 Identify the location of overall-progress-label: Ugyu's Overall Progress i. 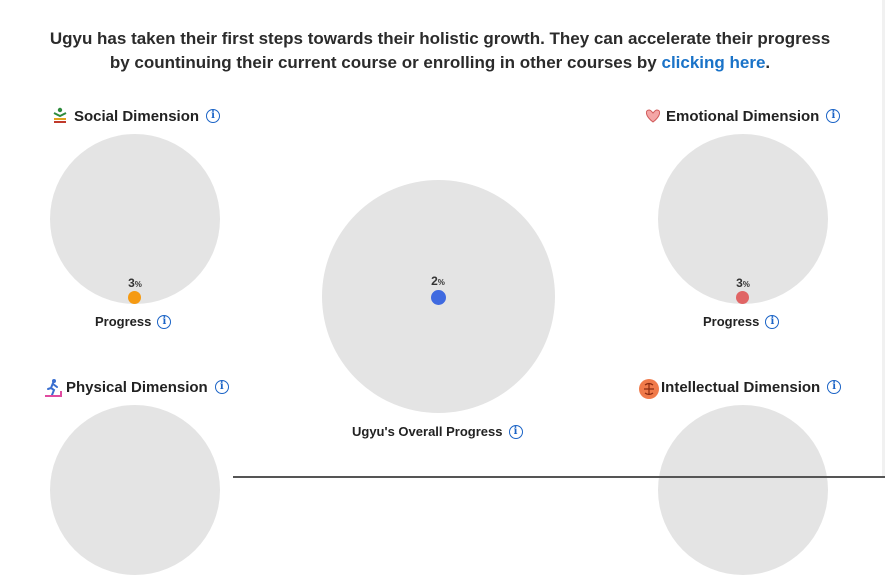
(437, 431).